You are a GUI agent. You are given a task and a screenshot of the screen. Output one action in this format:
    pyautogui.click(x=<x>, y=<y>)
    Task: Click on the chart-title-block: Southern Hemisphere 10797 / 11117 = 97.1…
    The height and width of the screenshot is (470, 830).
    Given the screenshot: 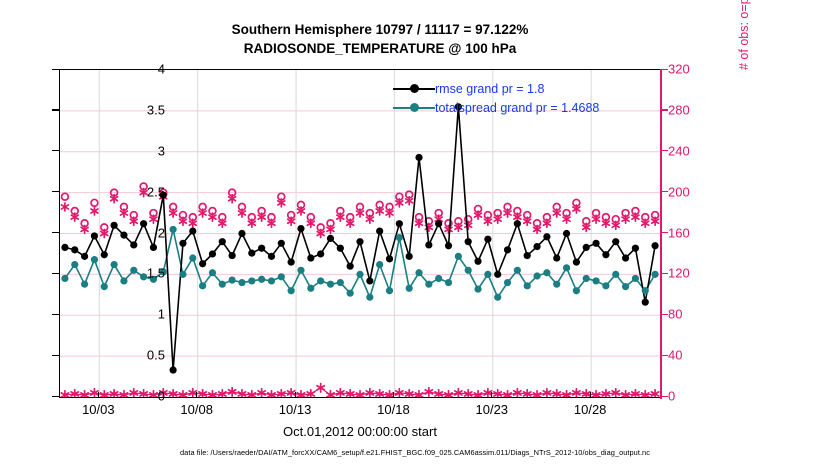 What is the action you would take?
    pyautogui.click(x=380, y=39)
    